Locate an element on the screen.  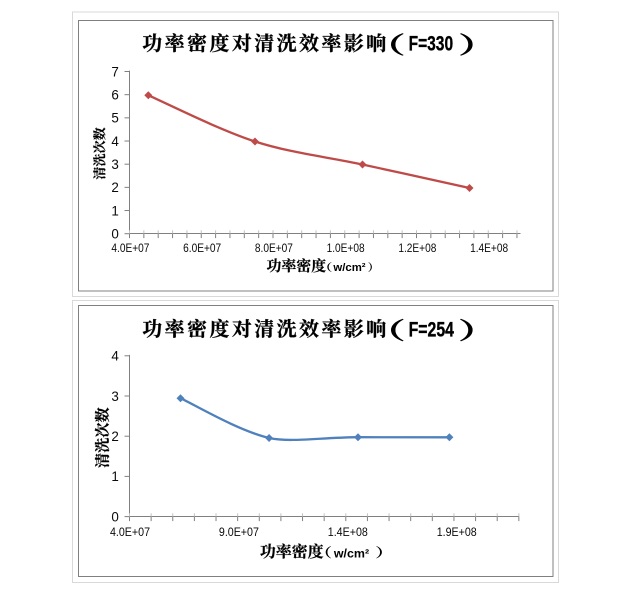
svg-text: 5 is located at coordinates (114, 118).